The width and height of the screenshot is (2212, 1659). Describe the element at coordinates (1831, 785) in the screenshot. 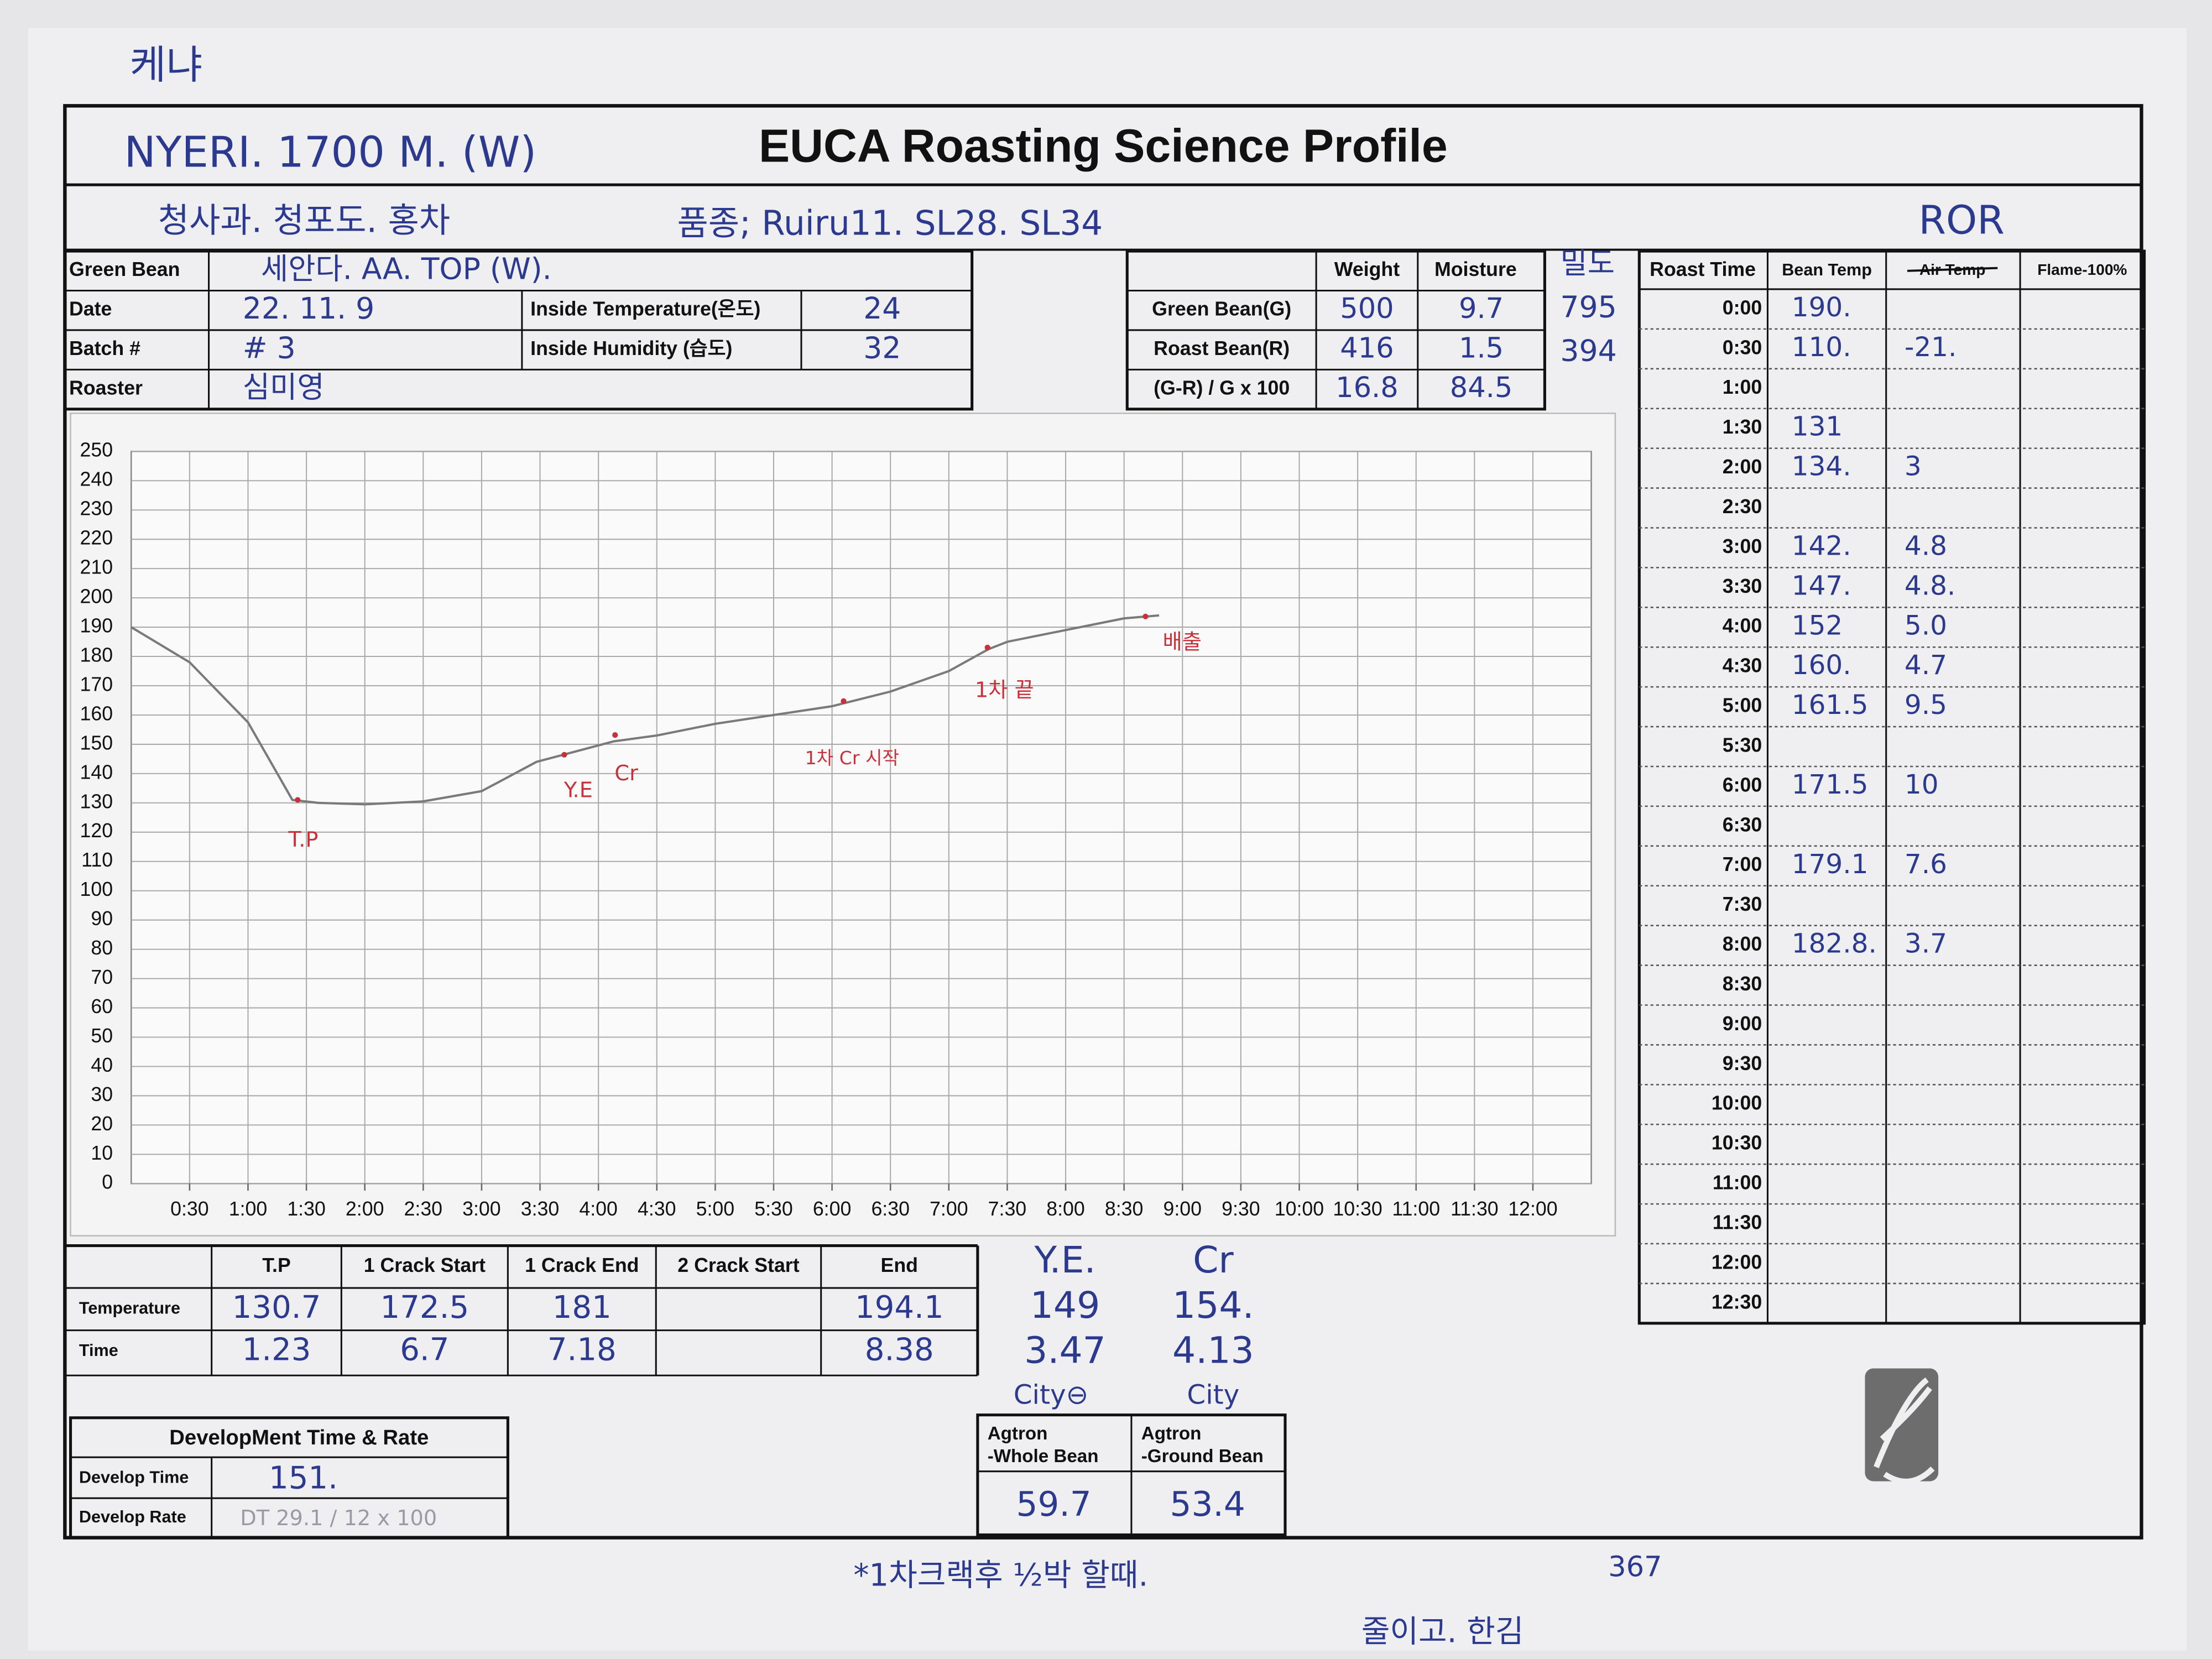

I see `handwriting: 171.5` at that location.